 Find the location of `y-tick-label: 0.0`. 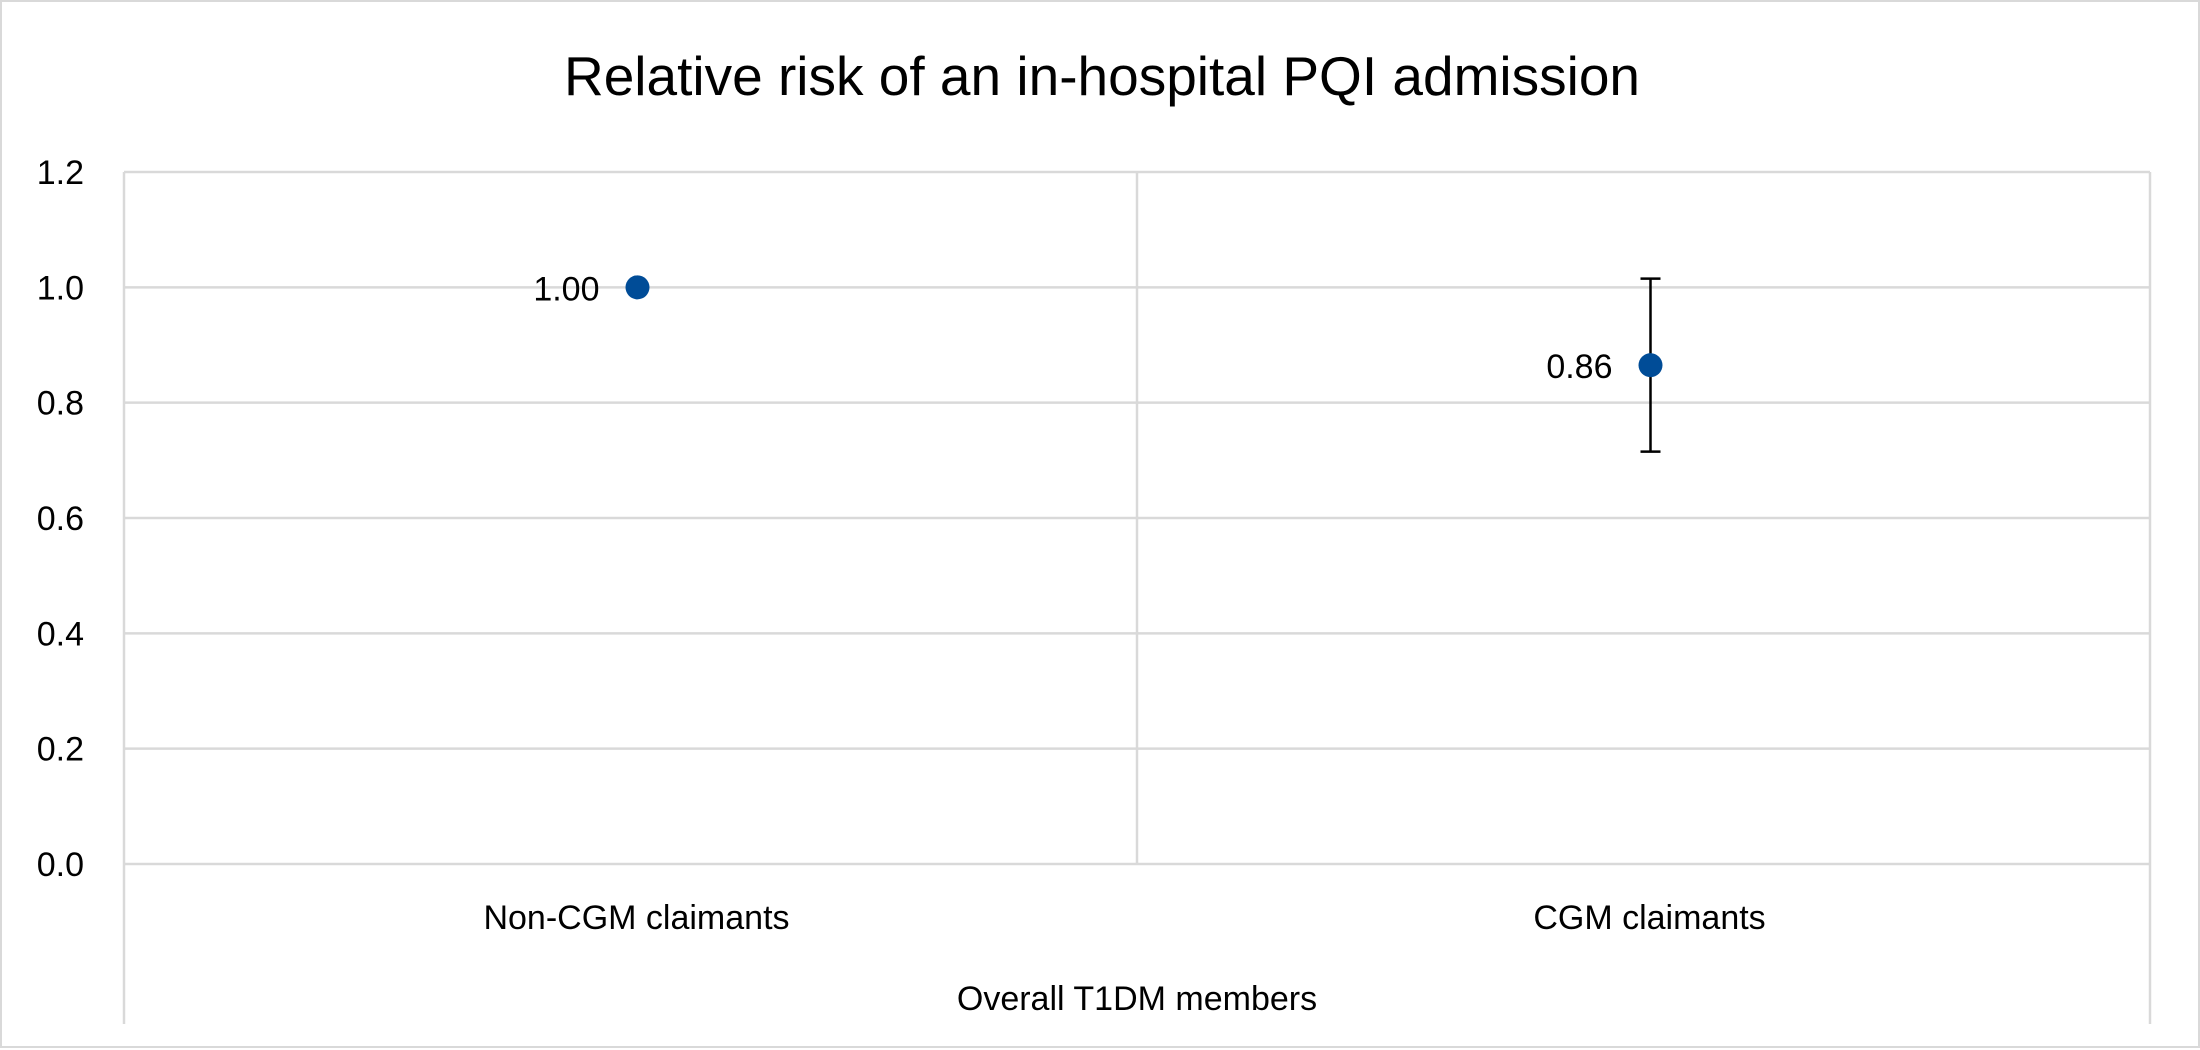

y-tick-label: 0.0 is located at coordinates (60, 865).